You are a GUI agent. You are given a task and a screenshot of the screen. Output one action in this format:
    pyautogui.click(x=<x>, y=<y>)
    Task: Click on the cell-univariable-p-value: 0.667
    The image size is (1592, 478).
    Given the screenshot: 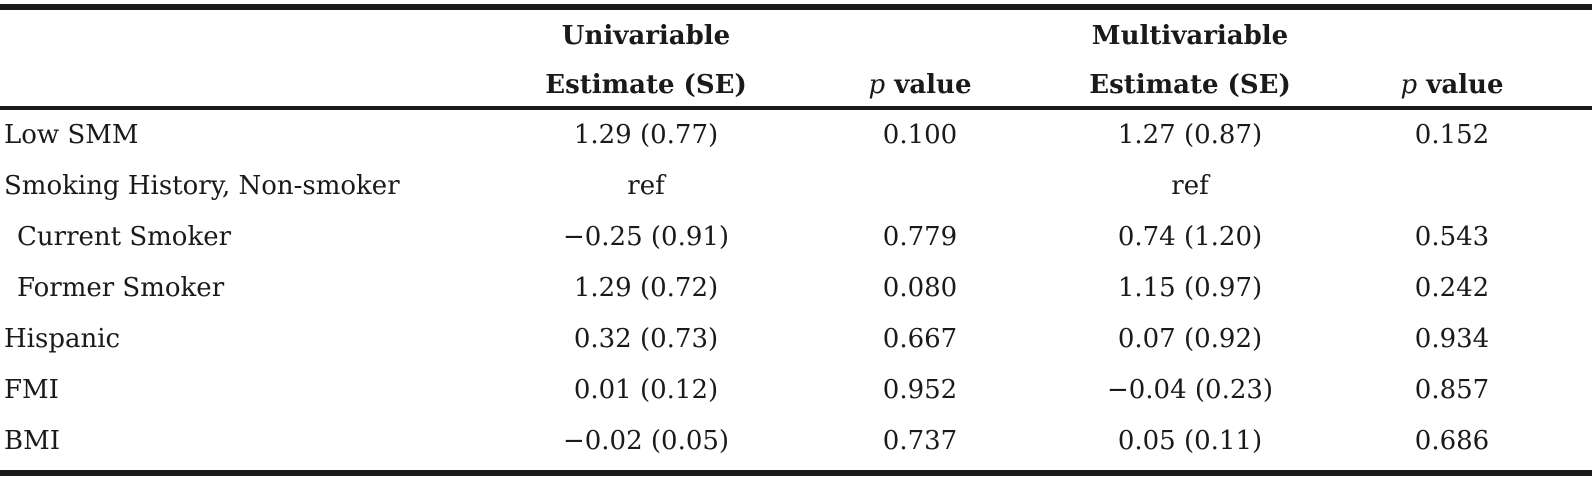 What is the action you would take?
    pyautogui.click(x=920, y=339)
    